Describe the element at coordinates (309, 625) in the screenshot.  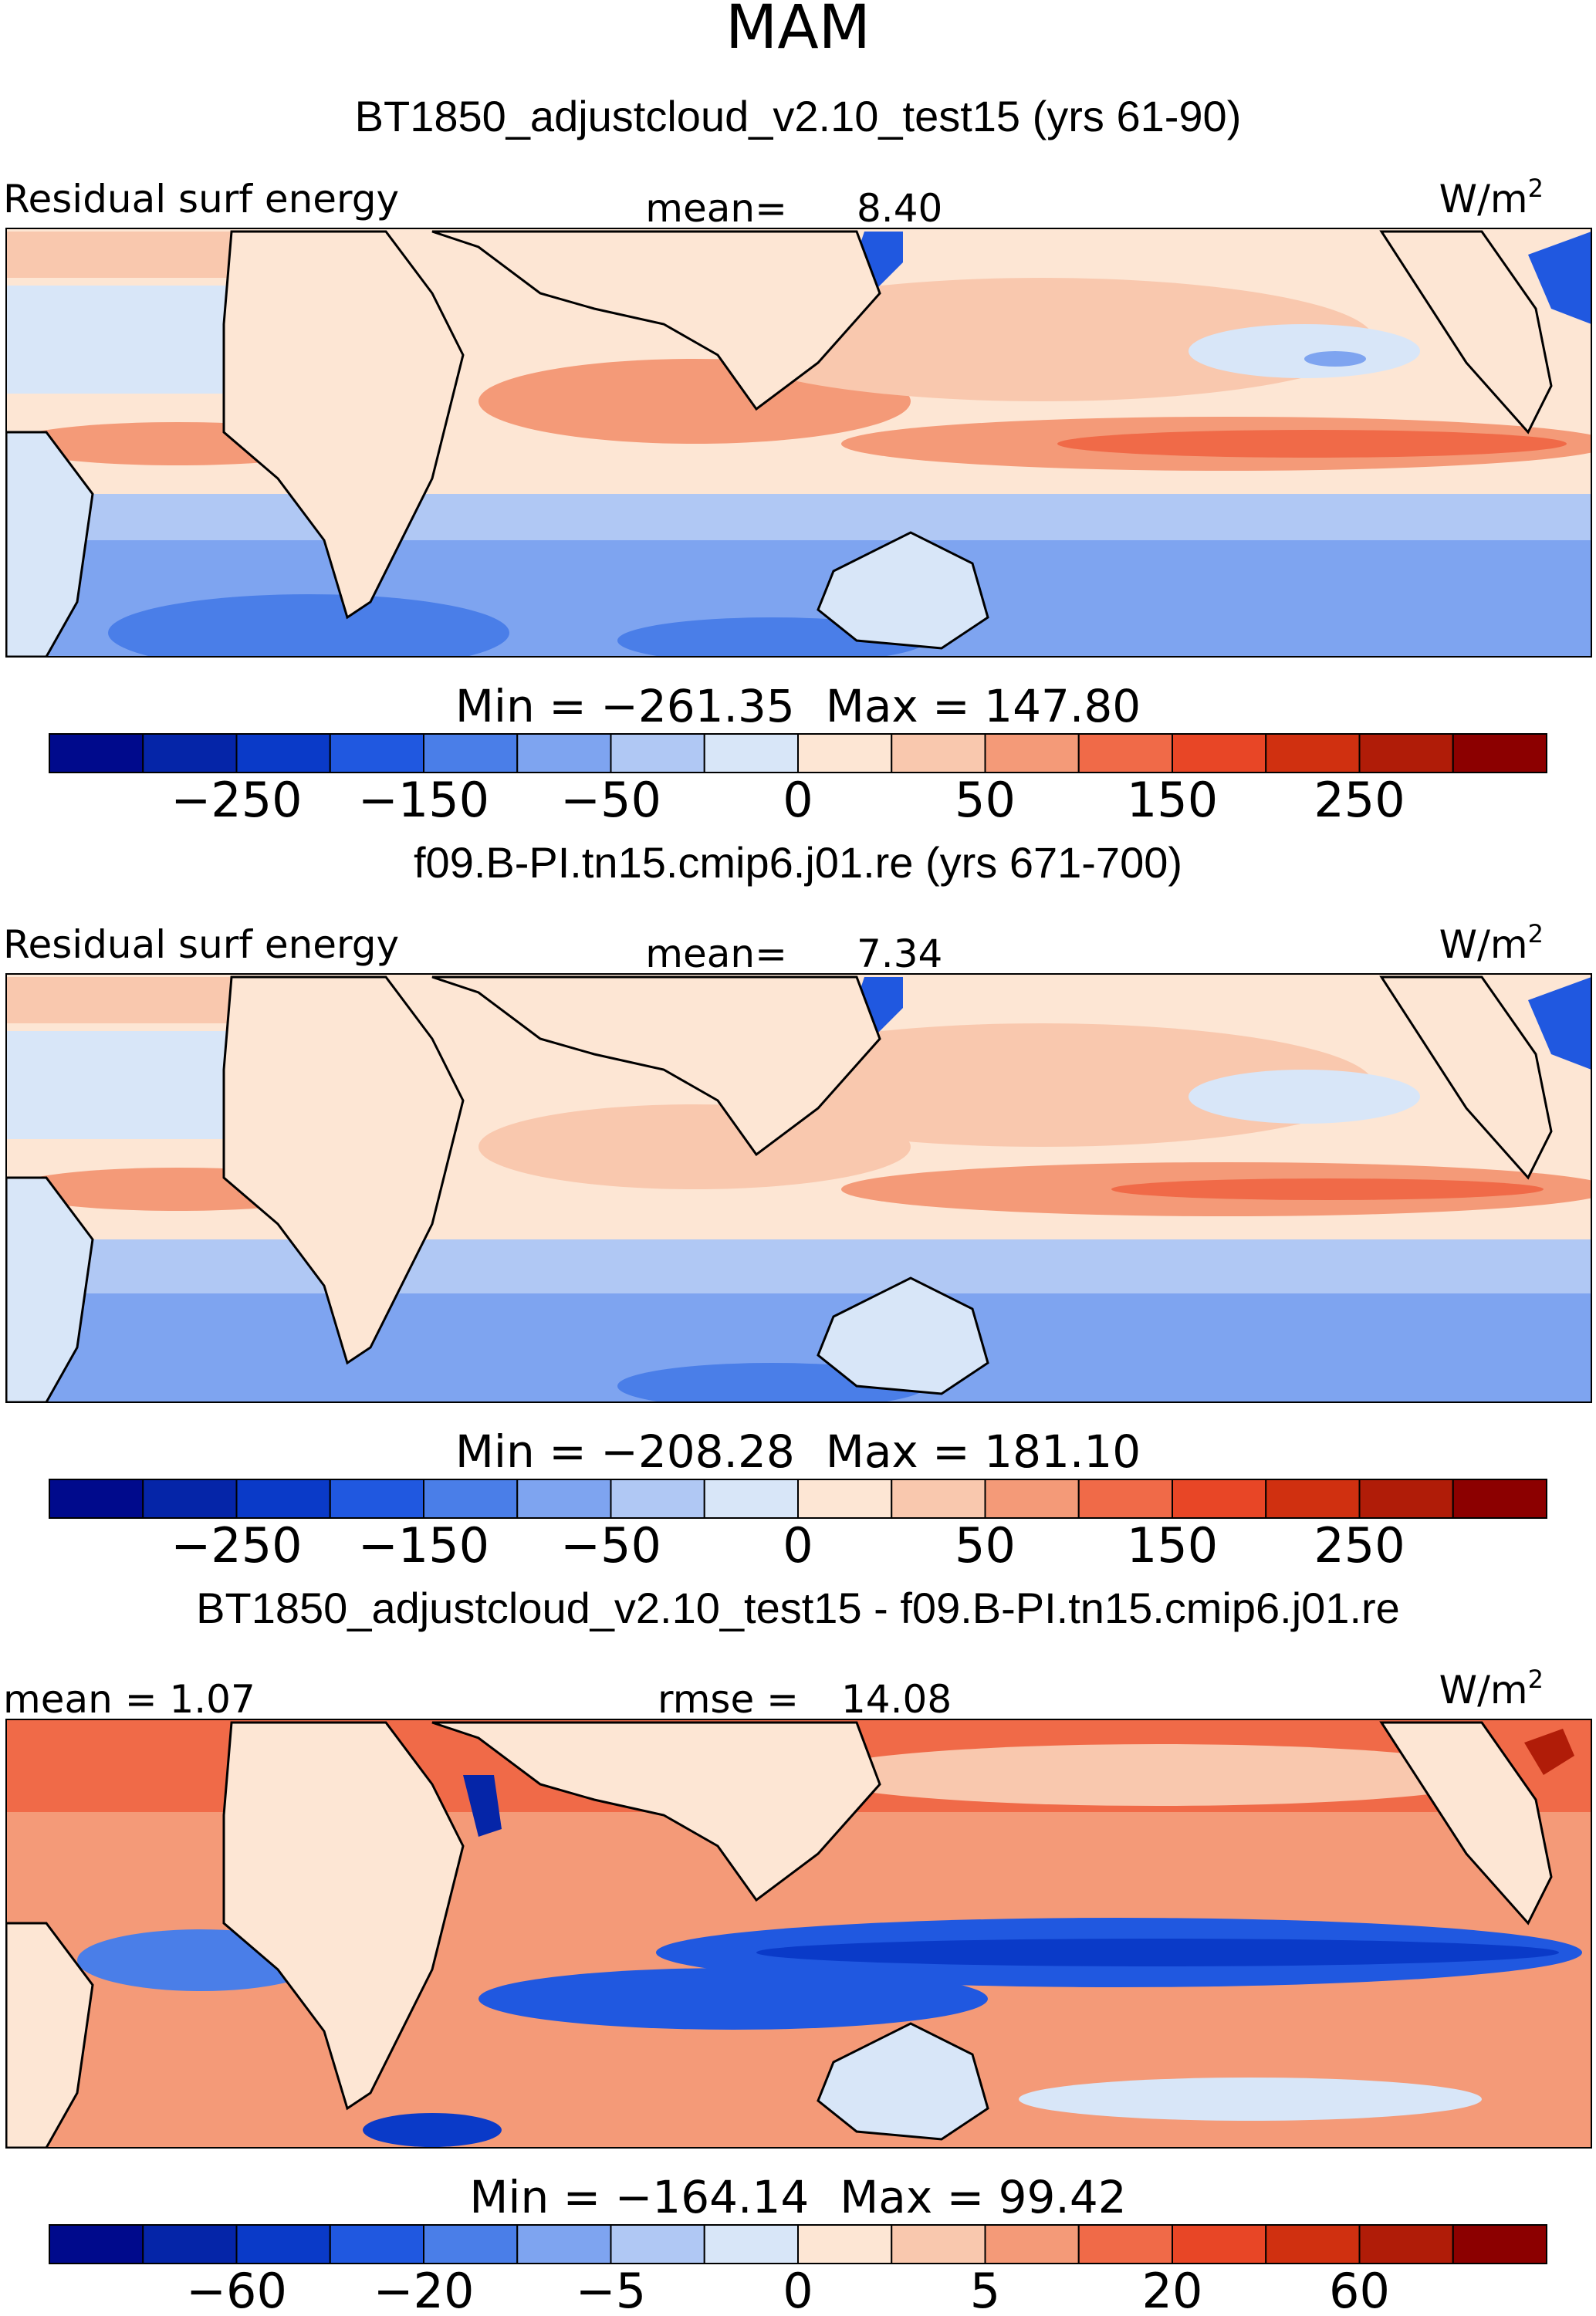
I see `panel-0-patch-sw-cold` at that location.